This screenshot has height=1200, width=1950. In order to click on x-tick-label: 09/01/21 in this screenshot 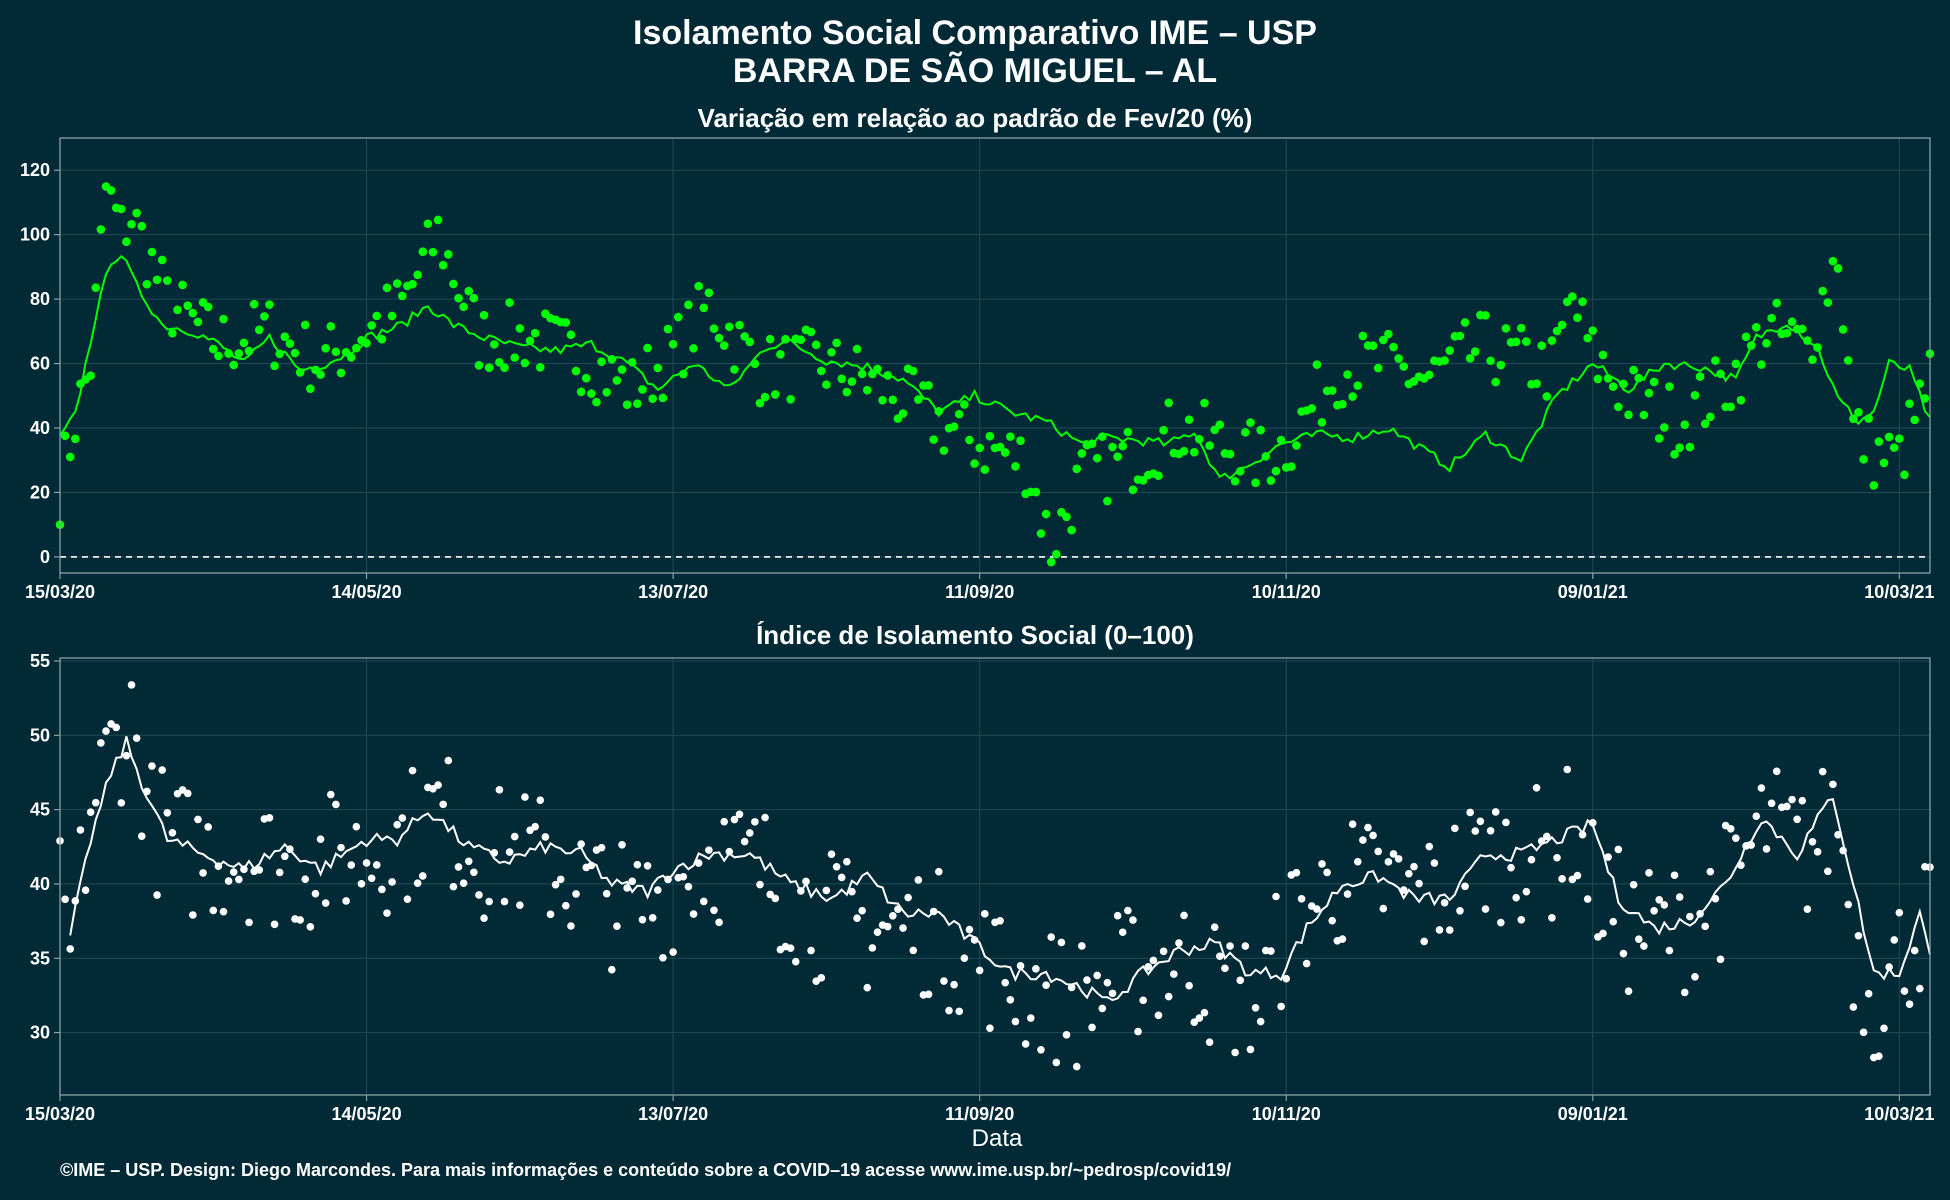, I will do `click(1593, 1114)`.